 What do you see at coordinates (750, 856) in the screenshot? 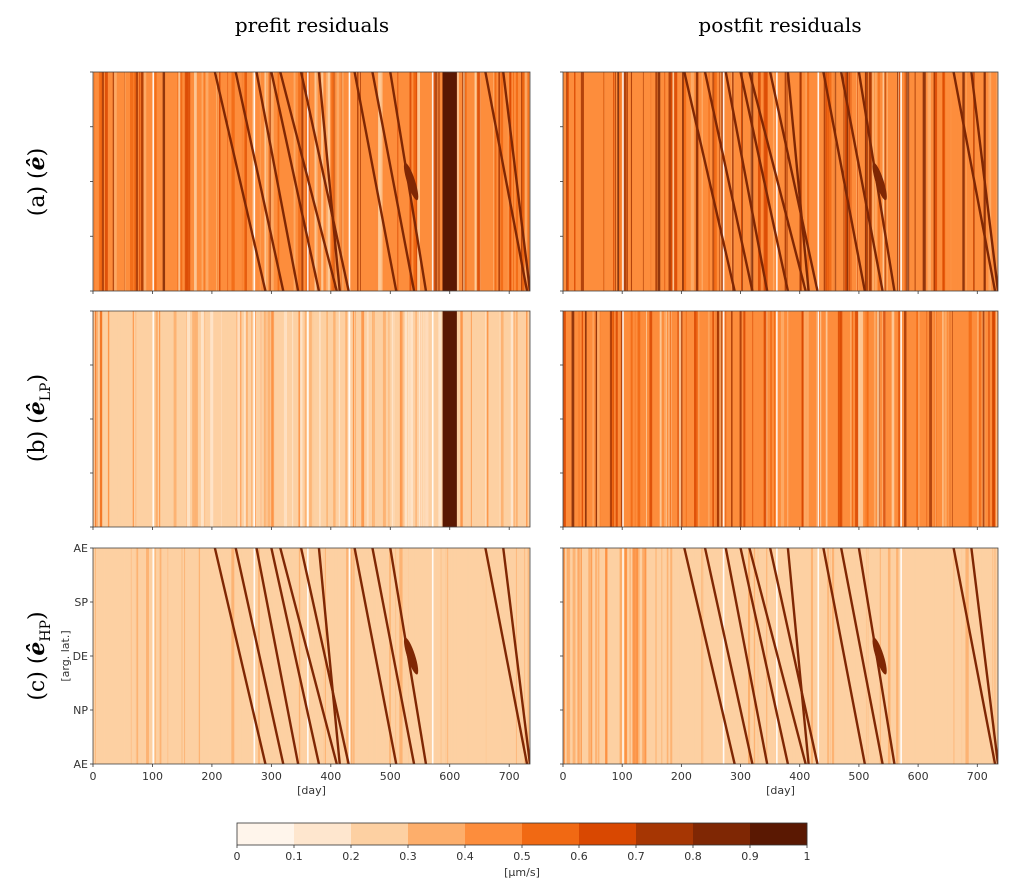
I see `colorbar-tick-label: 0.9` at bounding box center [750, 856].